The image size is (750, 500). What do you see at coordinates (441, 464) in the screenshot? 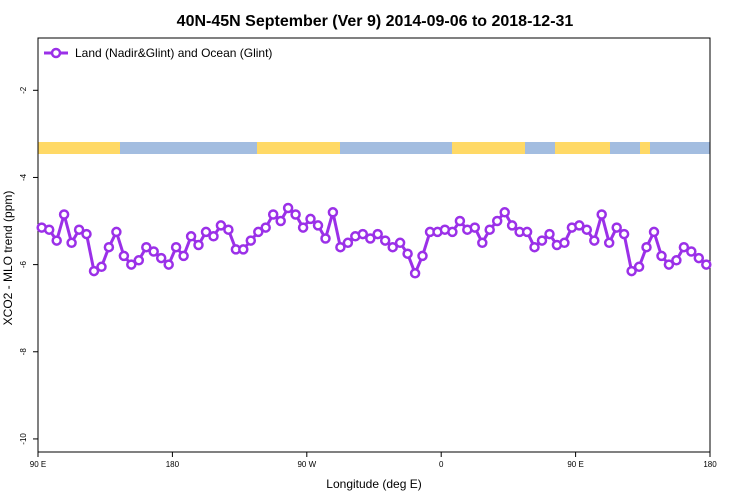
I see `x-tick-label-3: 0` at bounding box center [441, 464].